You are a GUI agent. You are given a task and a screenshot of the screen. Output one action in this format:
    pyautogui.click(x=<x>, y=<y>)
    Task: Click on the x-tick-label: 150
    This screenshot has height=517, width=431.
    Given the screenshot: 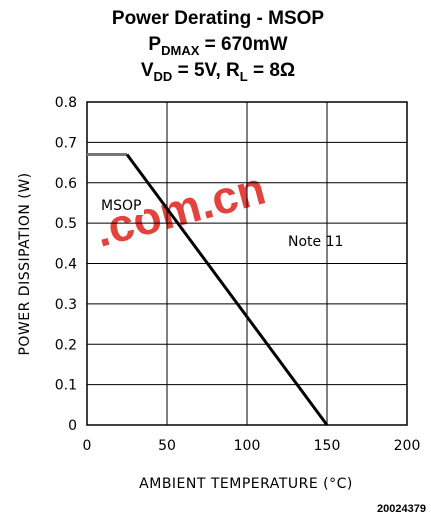 What is the action you would take?
    pyautogui.click(x=327, y=446)
    